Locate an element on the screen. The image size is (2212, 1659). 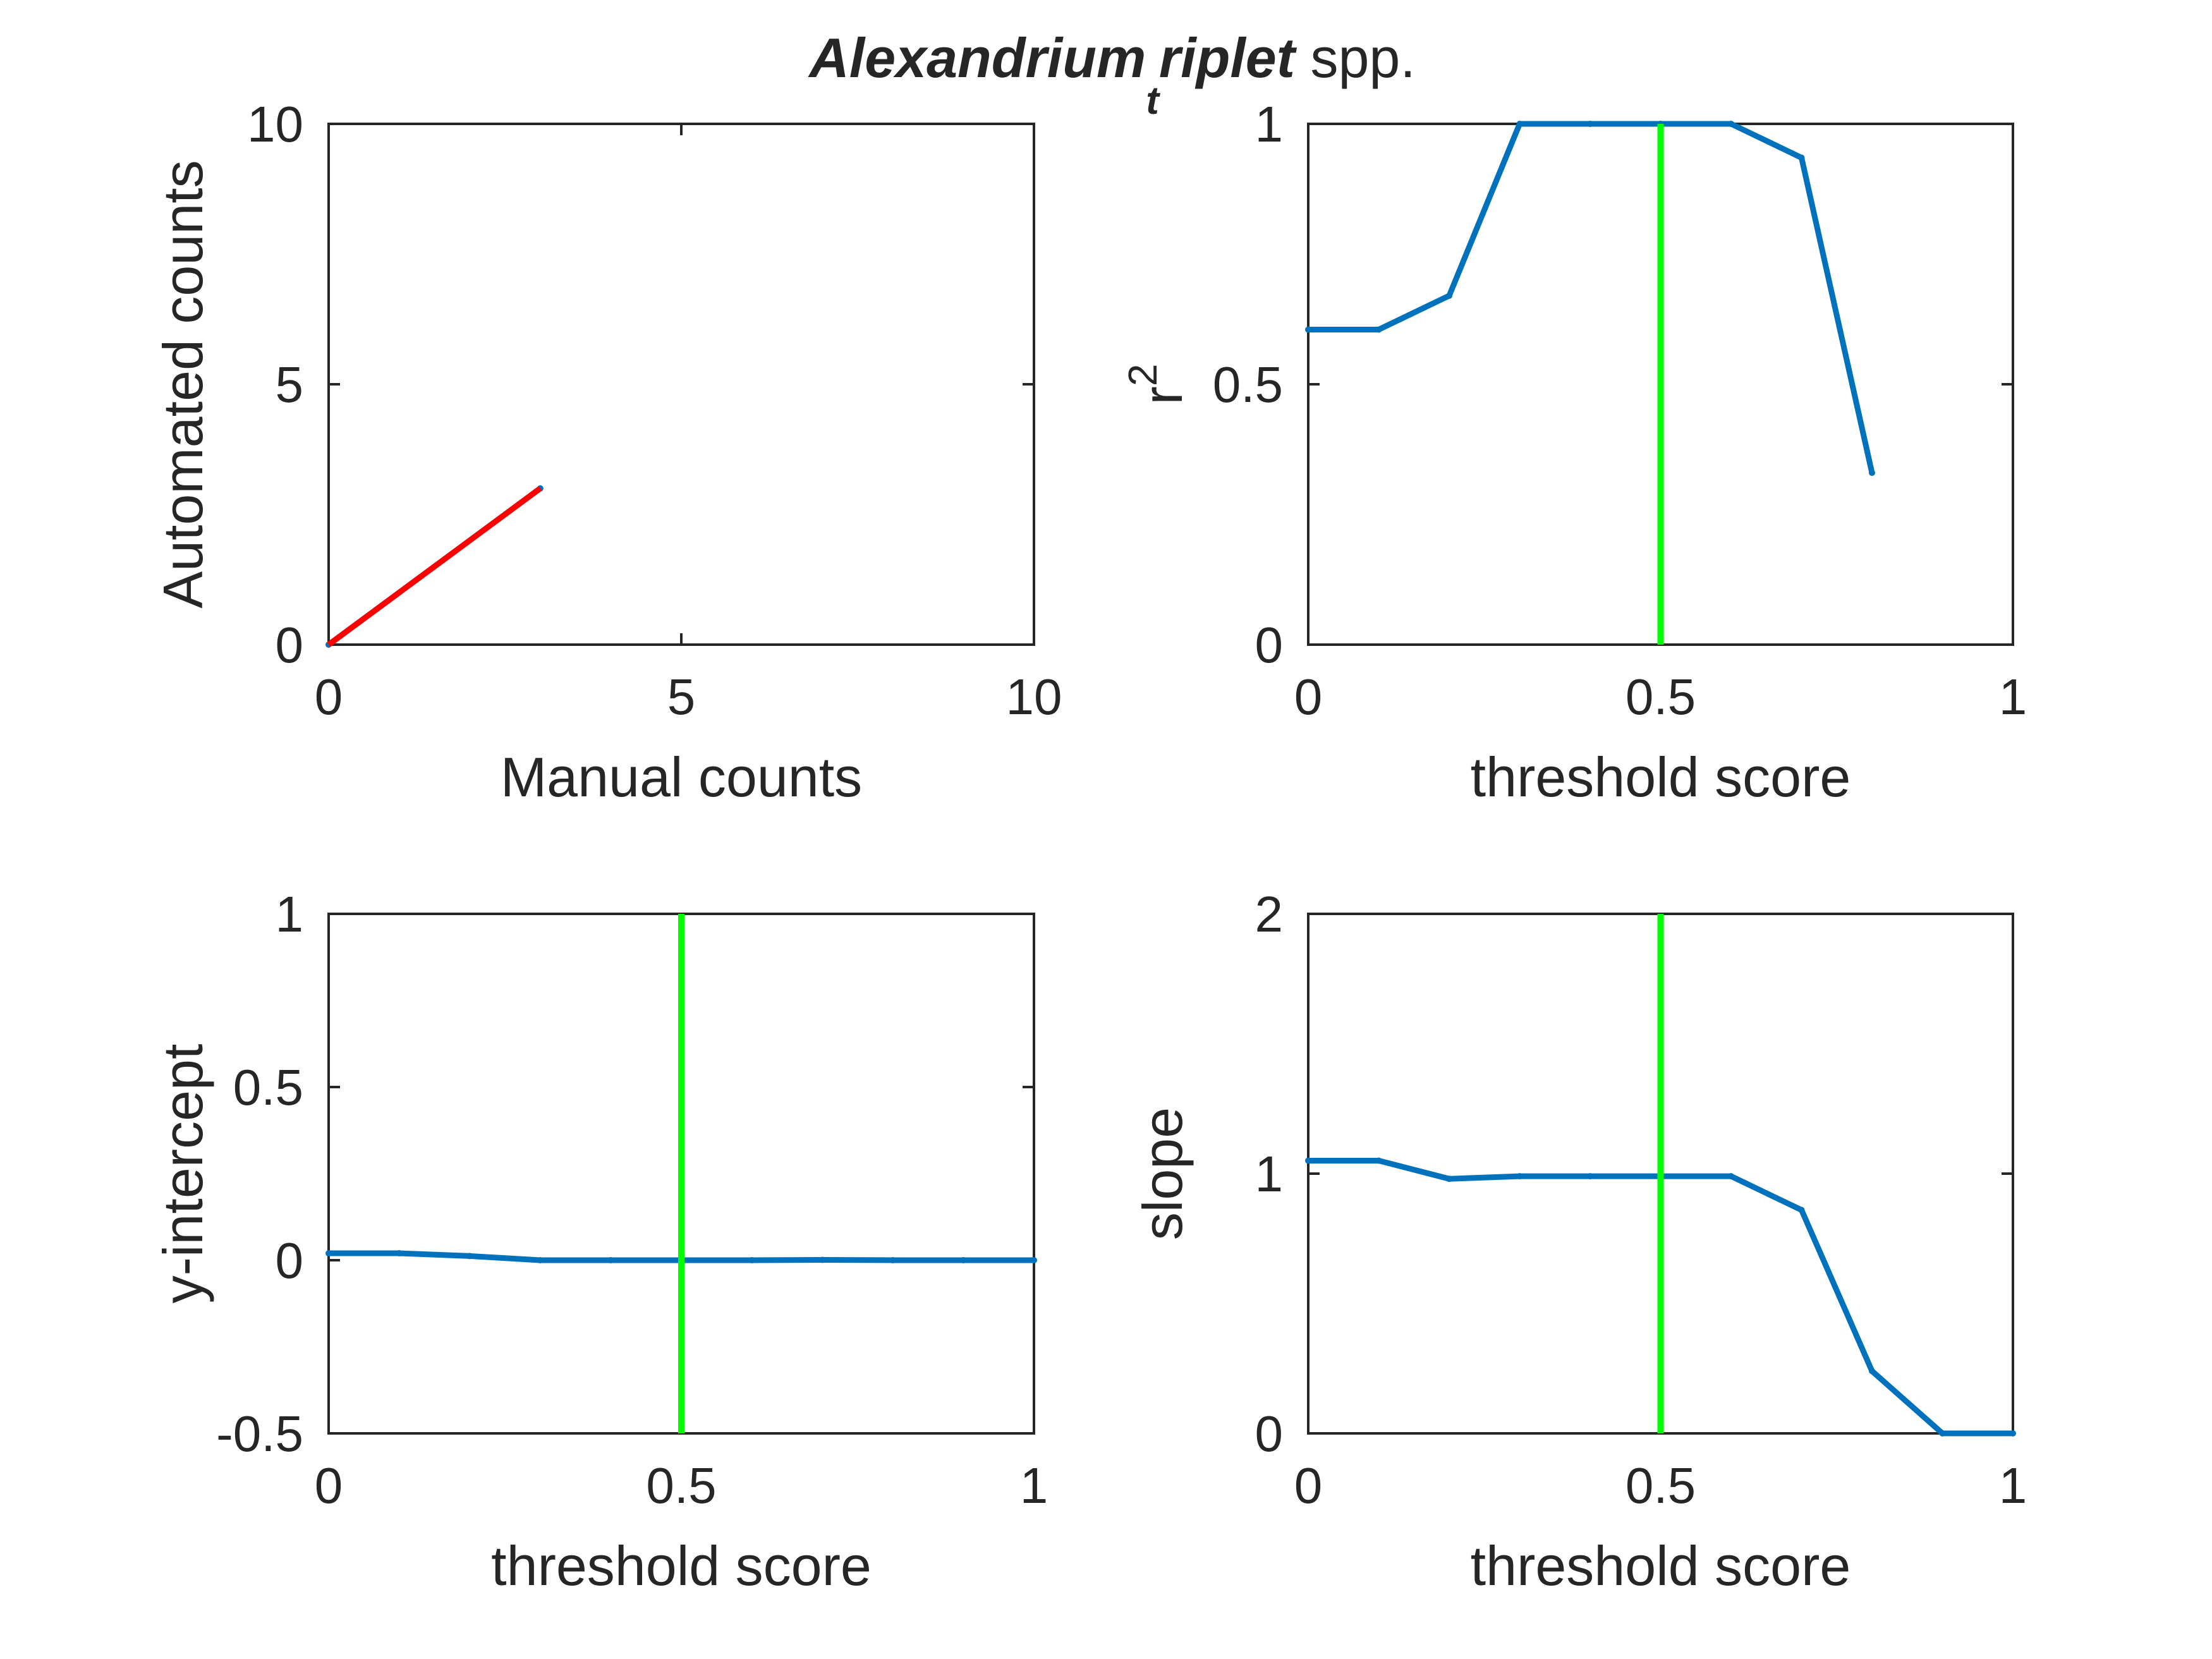
x-axis-label: Manual counts is located at coordinates (682, 777).